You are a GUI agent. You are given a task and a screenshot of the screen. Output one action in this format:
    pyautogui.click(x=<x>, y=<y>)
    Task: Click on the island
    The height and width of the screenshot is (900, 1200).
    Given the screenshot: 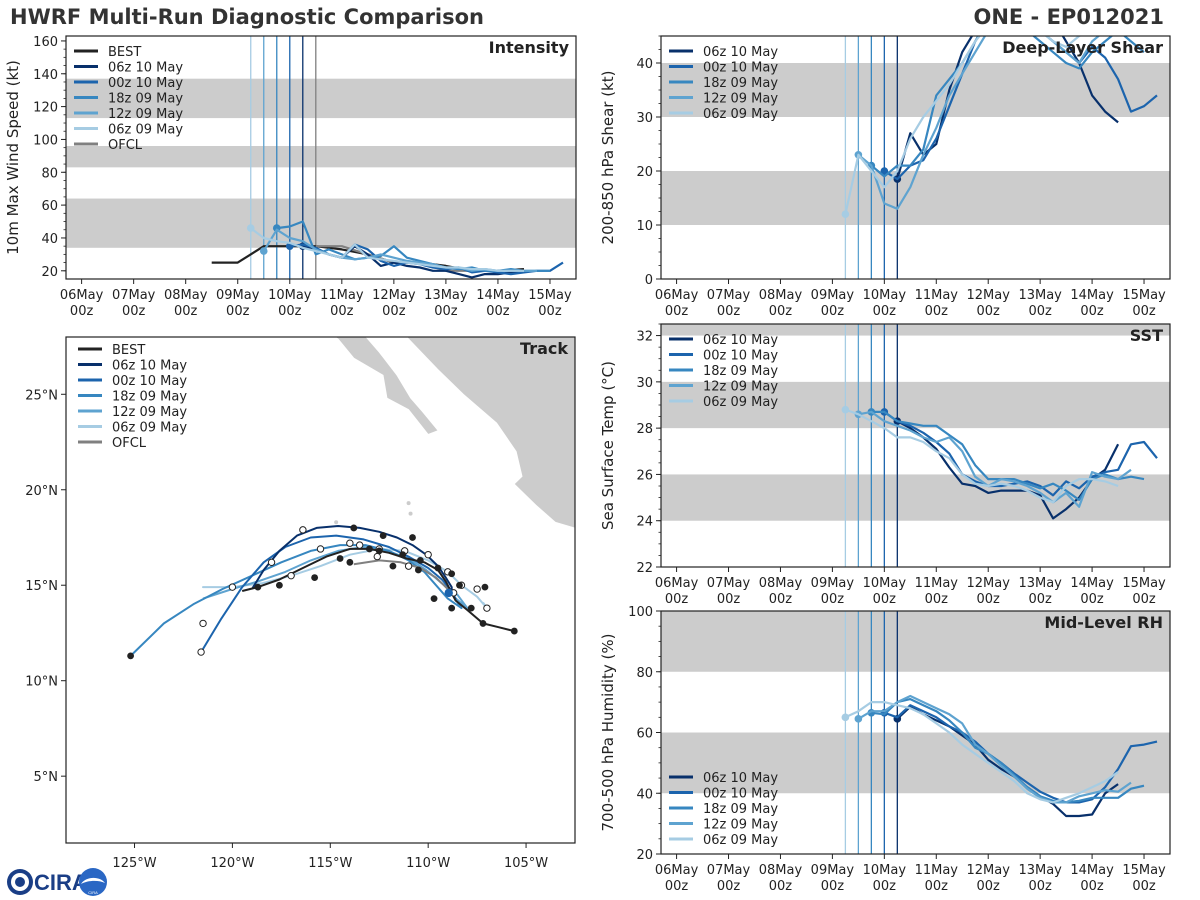 What is the action you would take?
    pyautogui.click(x=336, y=522)
    